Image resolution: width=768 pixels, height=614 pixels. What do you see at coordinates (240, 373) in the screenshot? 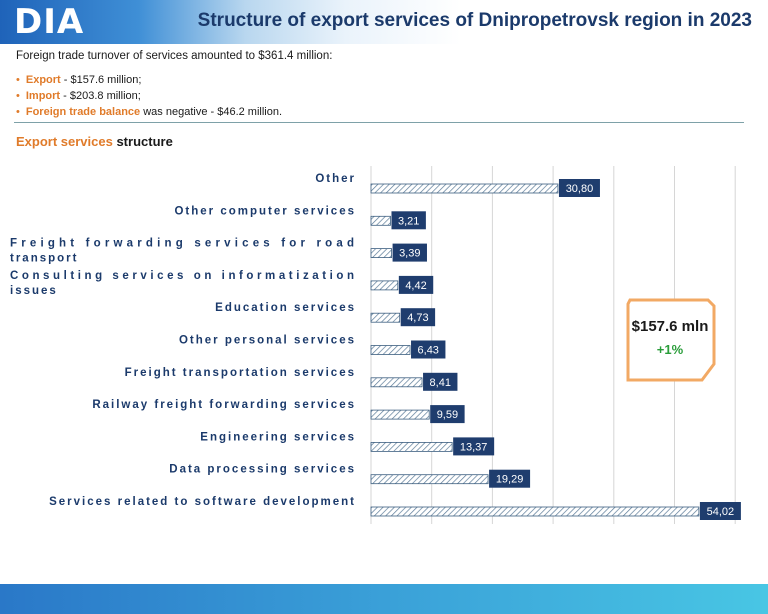
I see `category-label: Freight transportation services` at bounding box center [240, 373].